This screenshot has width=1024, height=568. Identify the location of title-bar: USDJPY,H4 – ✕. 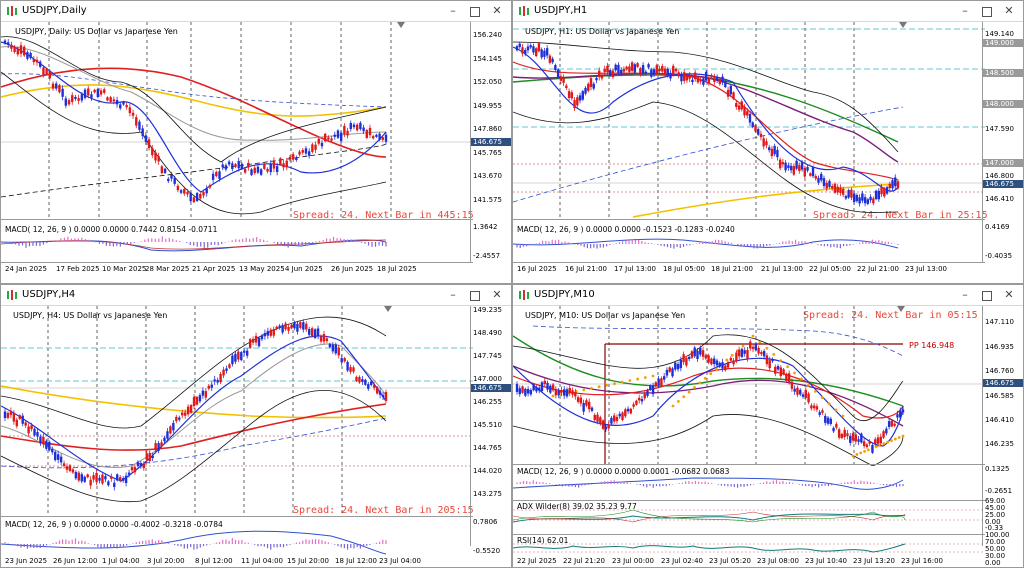
(256, 295).